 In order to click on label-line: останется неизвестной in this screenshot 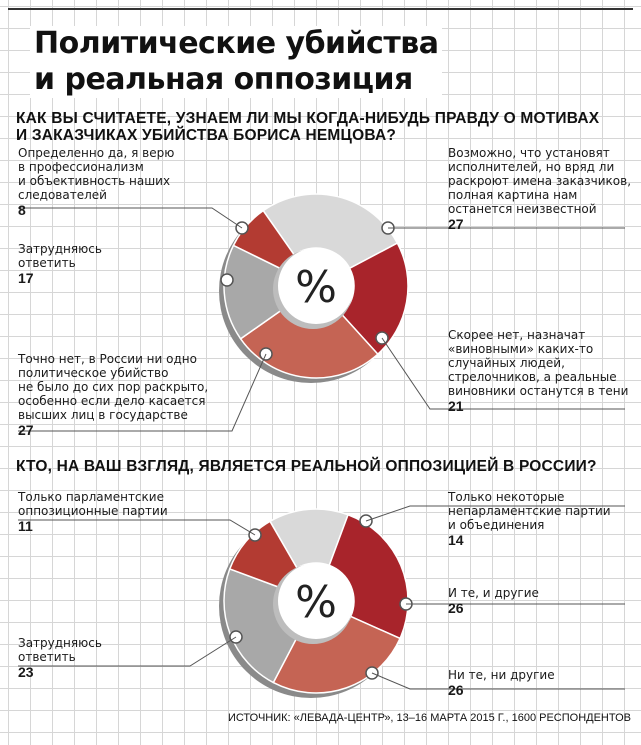, I will do `click(522, 209)`.